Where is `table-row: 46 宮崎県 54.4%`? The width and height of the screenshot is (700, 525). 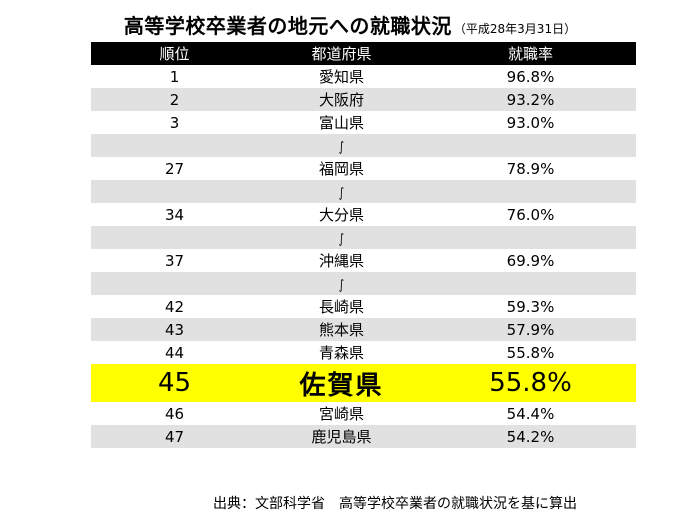 table-row: 46 宮崎県 54.4% is located at coordinates (363, 413).